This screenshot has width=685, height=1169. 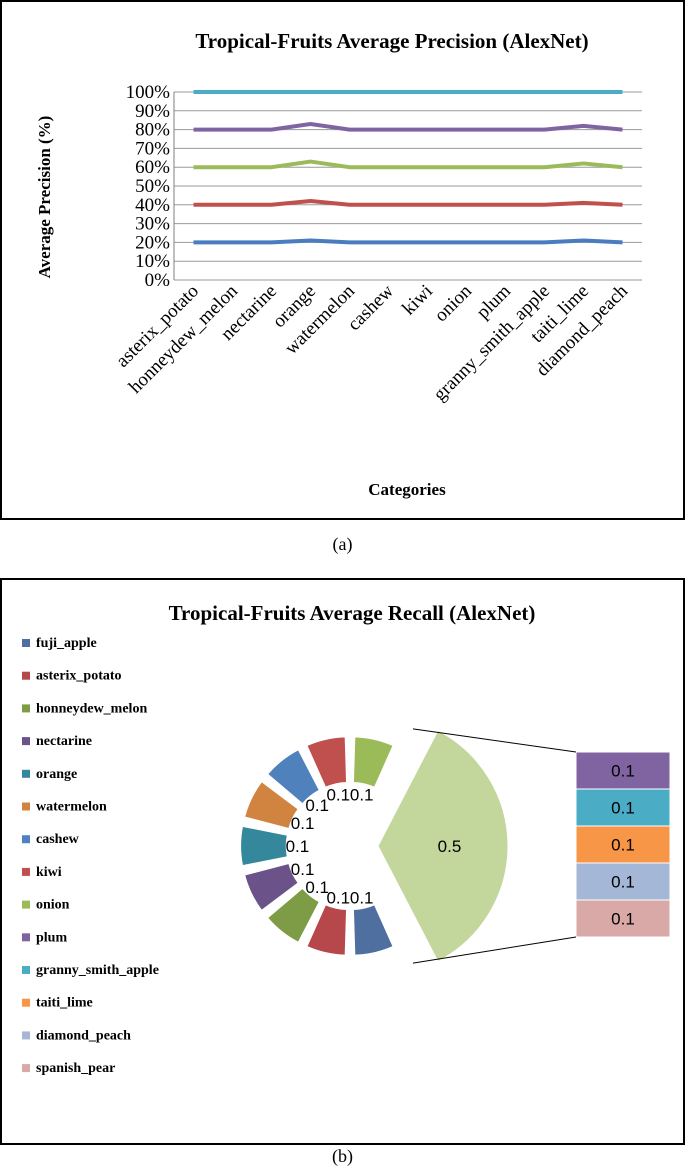 I want to click on legend-label: cashew, so click(x=58, y=839).